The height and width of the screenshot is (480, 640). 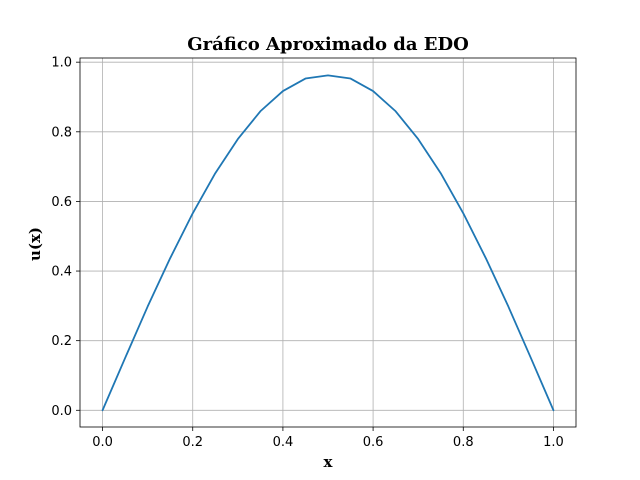 I want to click on x-tick-label: 0.6, so click(x=373, y=442).